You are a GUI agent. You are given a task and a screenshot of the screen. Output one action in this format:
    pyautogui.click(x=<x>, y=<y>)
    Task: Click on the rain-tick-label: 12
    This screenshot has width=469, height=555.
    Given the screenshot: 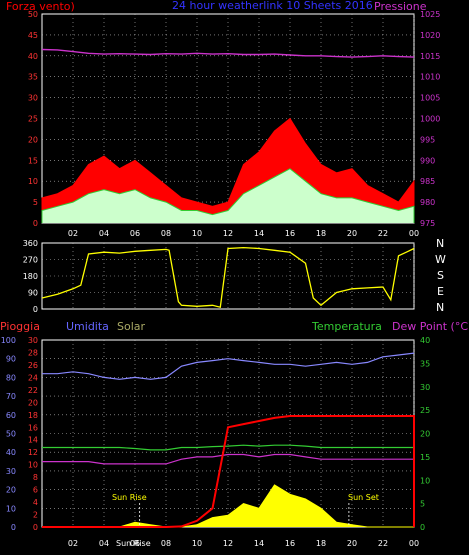 What is the action you would take?
    pyautogui.click(x=33, y=452)
    